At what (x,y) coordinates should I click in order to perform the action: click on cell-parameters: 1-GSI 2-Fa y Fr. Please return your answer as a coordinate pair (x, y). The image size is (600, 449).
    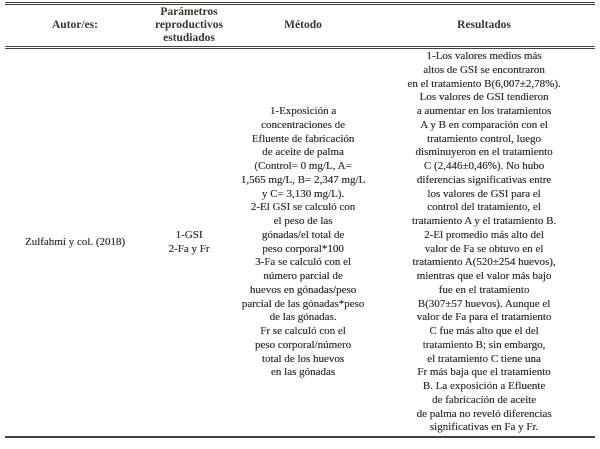
    Looking at the image, I should click on (189, 242).